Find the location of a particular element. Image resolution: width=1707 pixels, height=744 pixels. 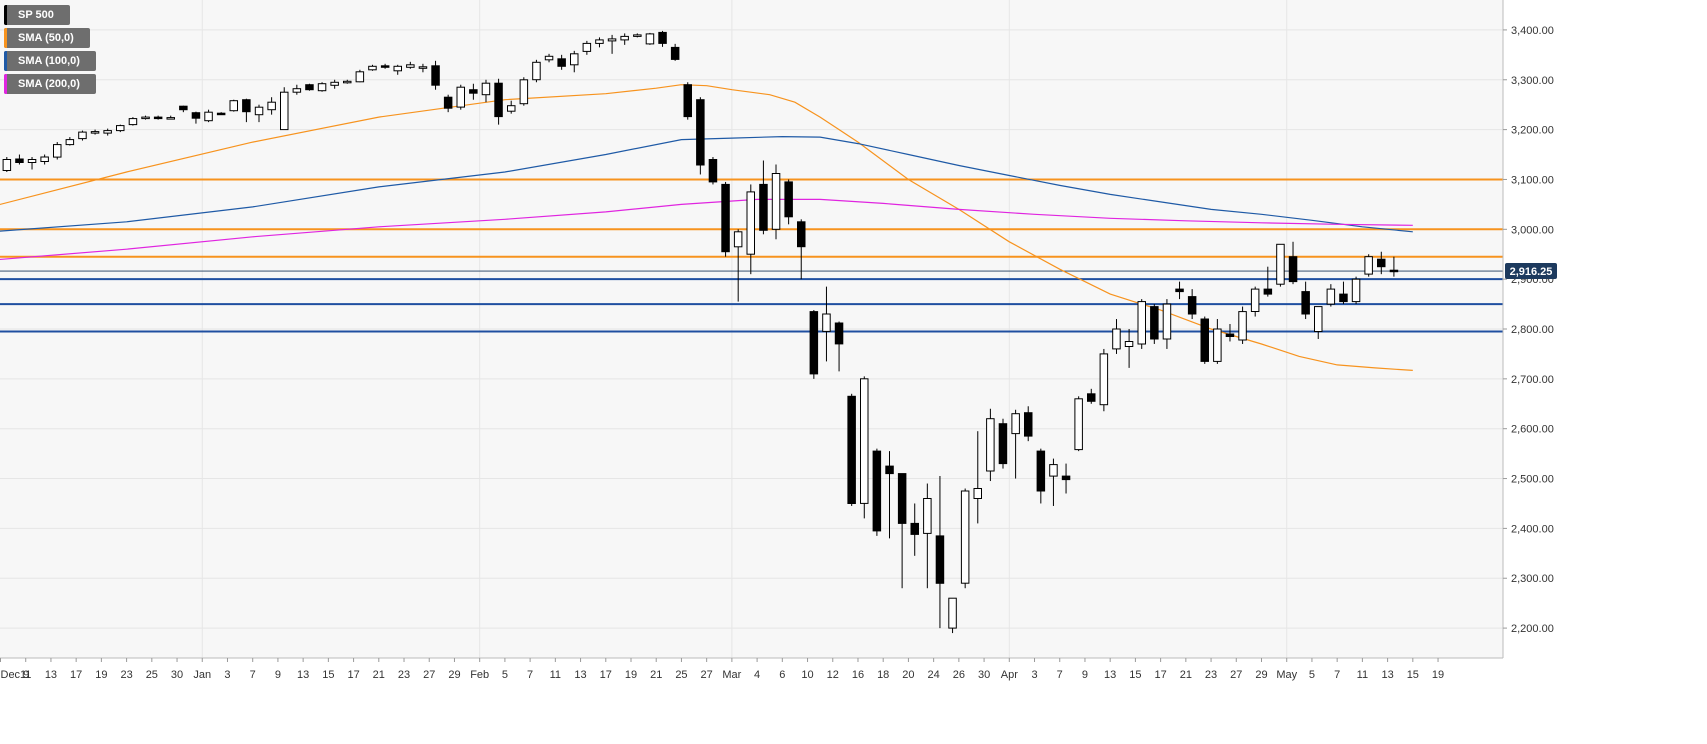

x-tick-label: 15 is located at coordinates (1135, 675).